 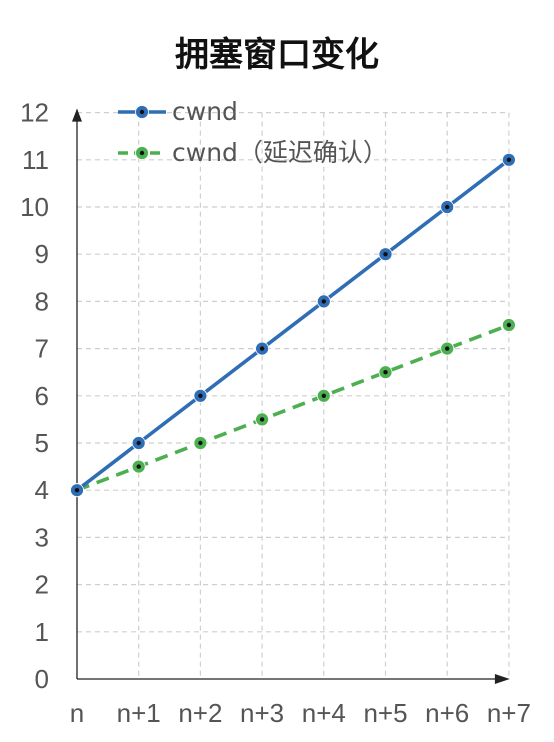 I want to click on y-tick-label: 11, so click(x=35, y=160).